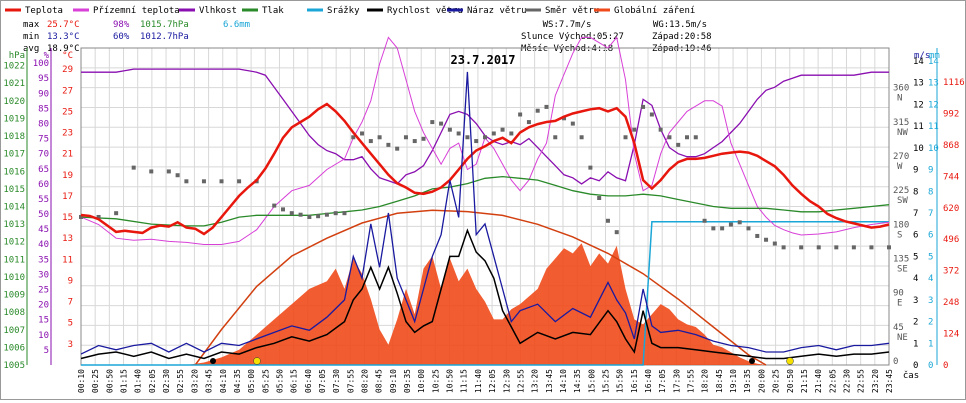 This screenshot has height=403, width=966. I want to click on x-tick-label: 12:55, so click(520, 381).